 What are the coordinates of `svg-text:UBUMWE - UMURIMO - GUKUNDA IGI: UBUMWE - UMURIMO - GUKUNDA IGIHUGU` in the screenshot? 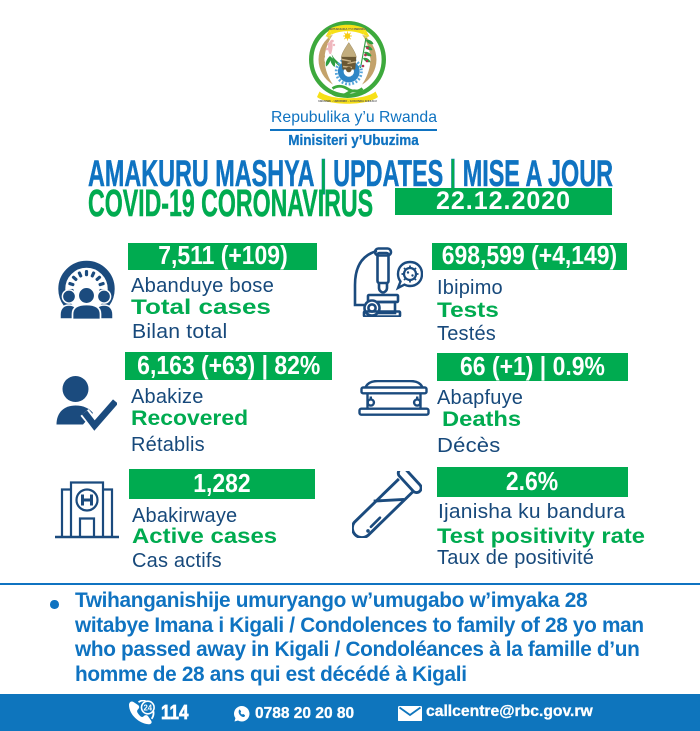 It's located at (347, 101).